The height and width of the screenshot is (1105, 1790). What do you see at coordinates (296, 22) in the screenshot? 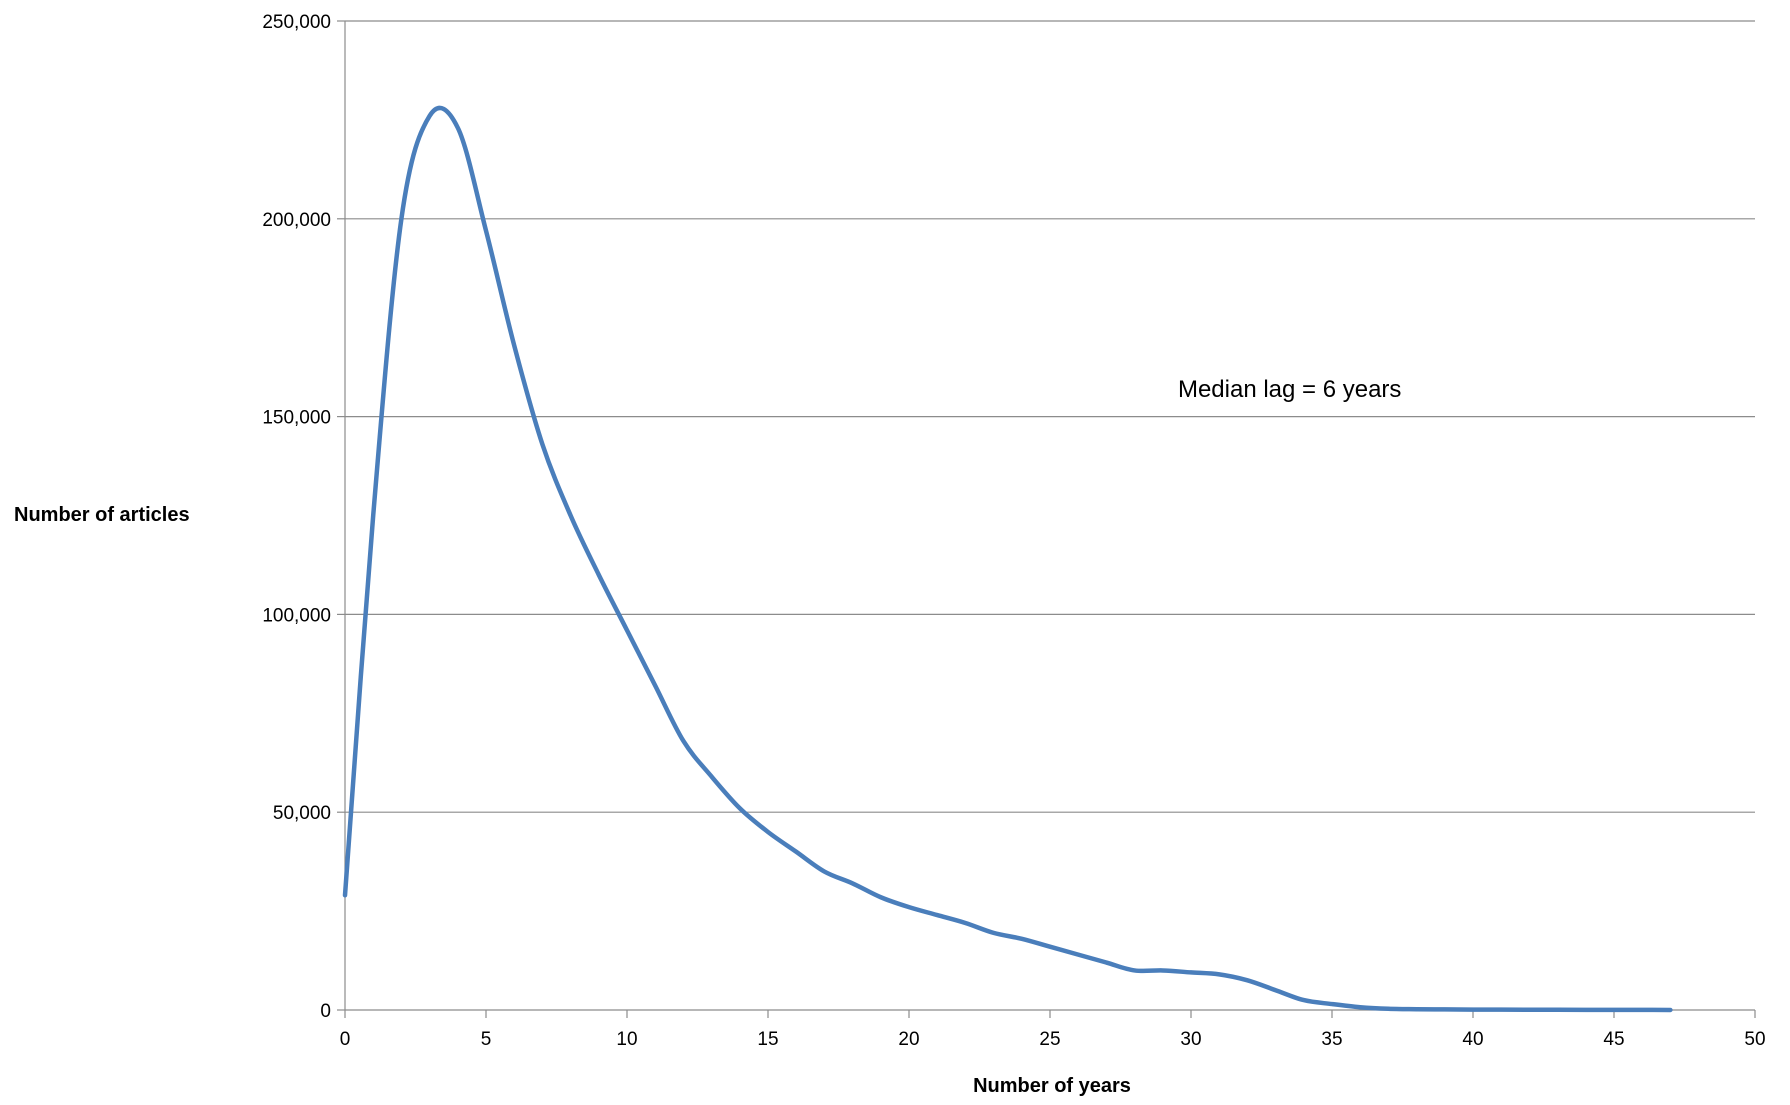
I see `y-tick-label: 250,000` at bounding box center [296, 22].